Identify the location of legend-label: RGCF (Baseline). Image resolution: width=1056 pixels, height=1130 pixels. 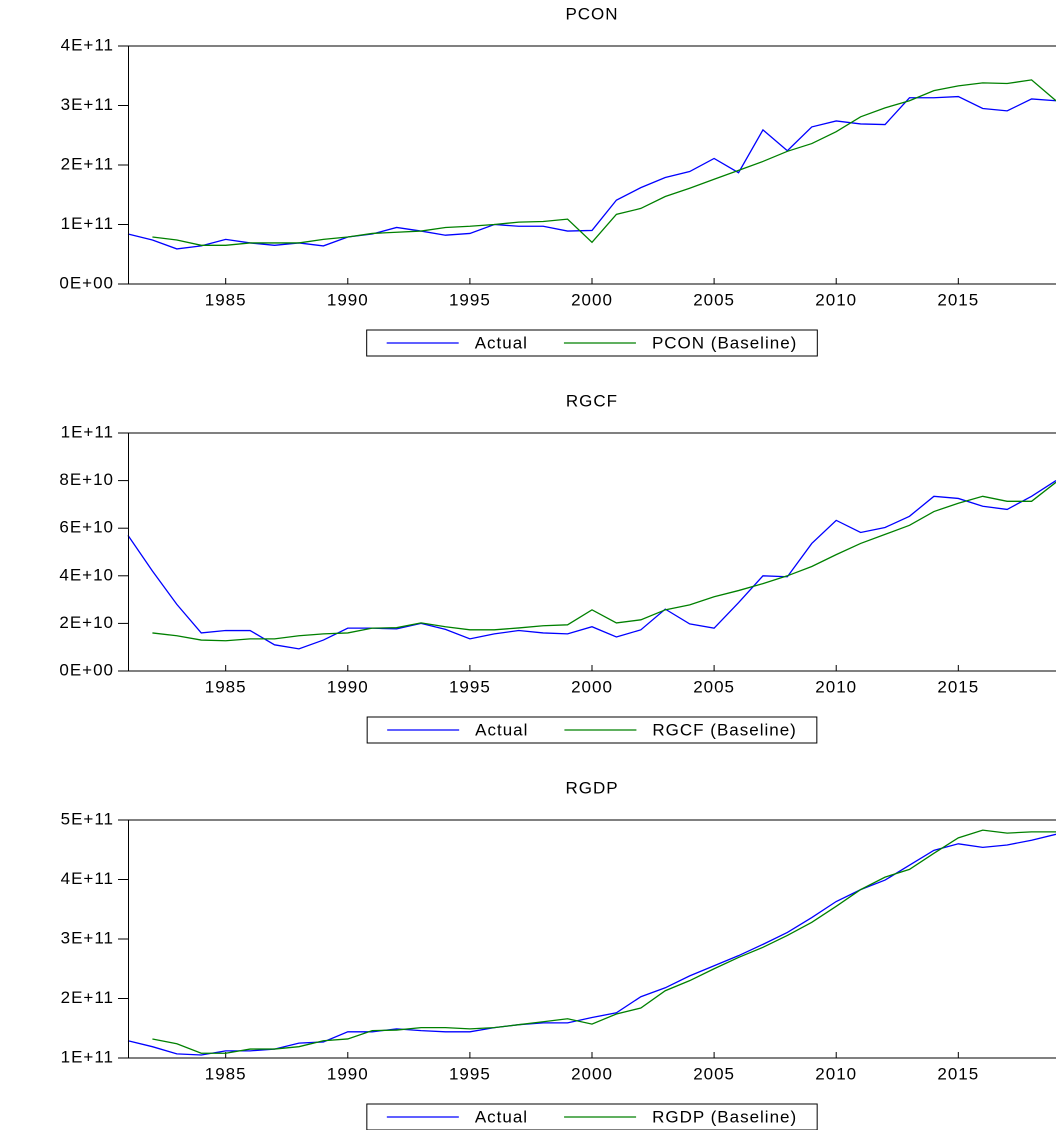
(724, 729).